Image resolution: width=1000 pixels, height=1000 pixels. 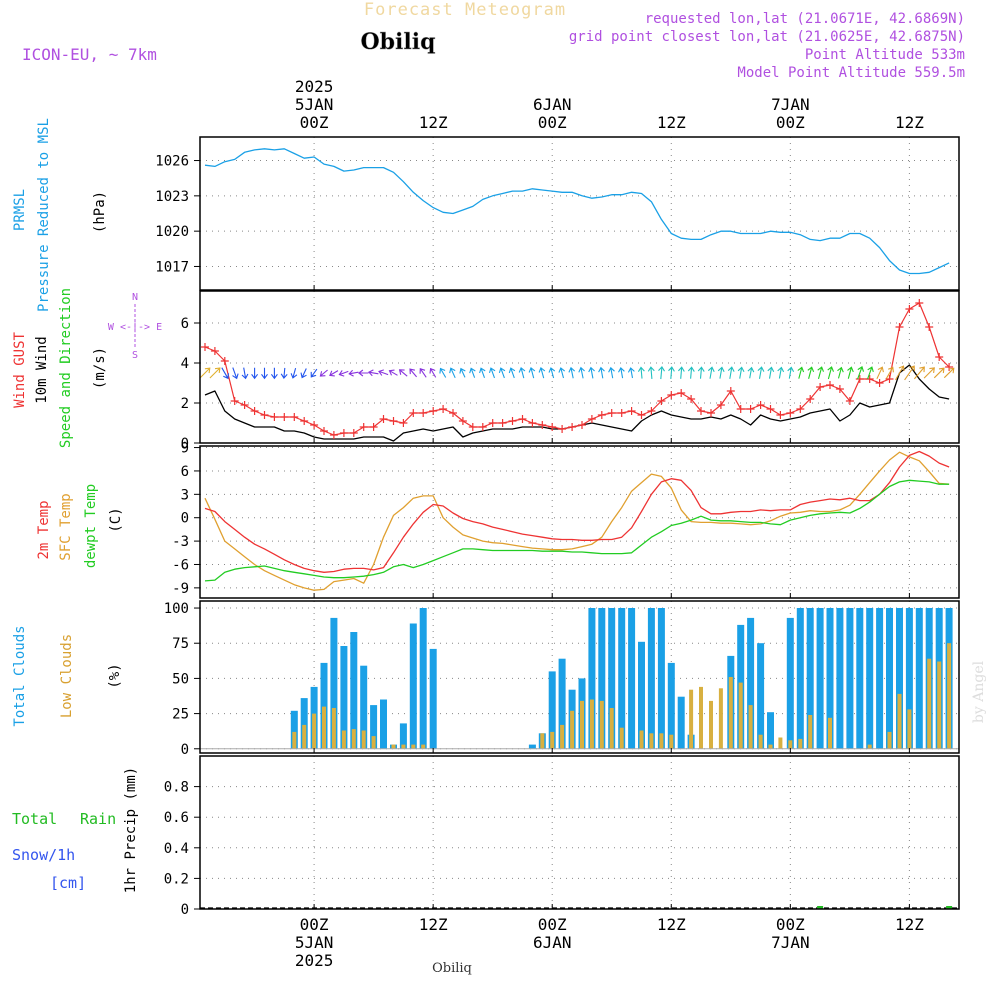 What do you see at coordinates (577, 211) in the screenshot?
I see `pressure-line` at bounding box center [577, 211].